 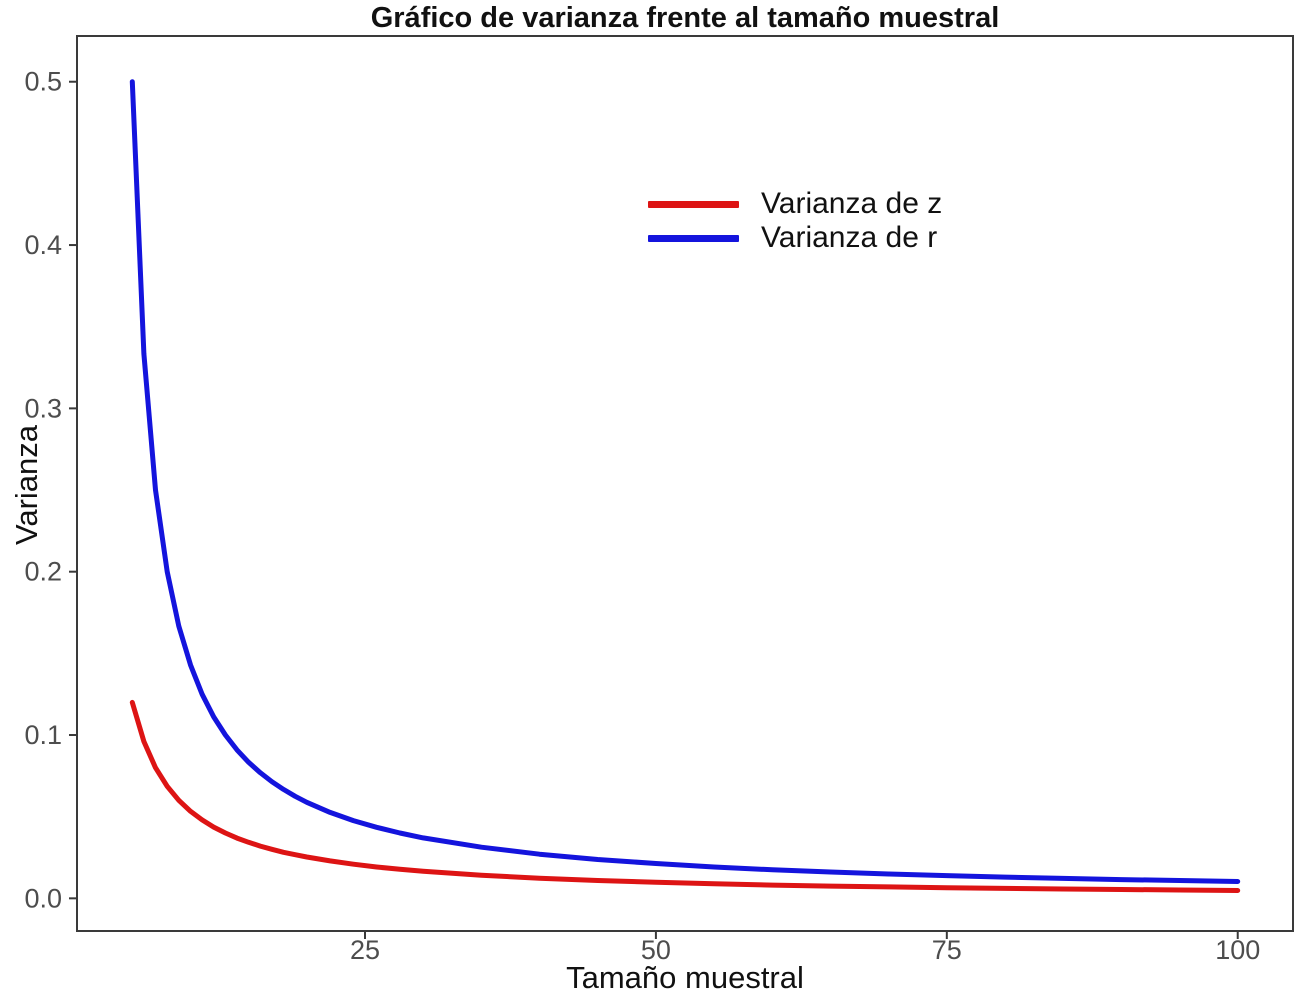 What do you see at coordinates (43, 245) in the screenshot?
I see `y-tick-label: 0.4` at bounding box center [43, 245].